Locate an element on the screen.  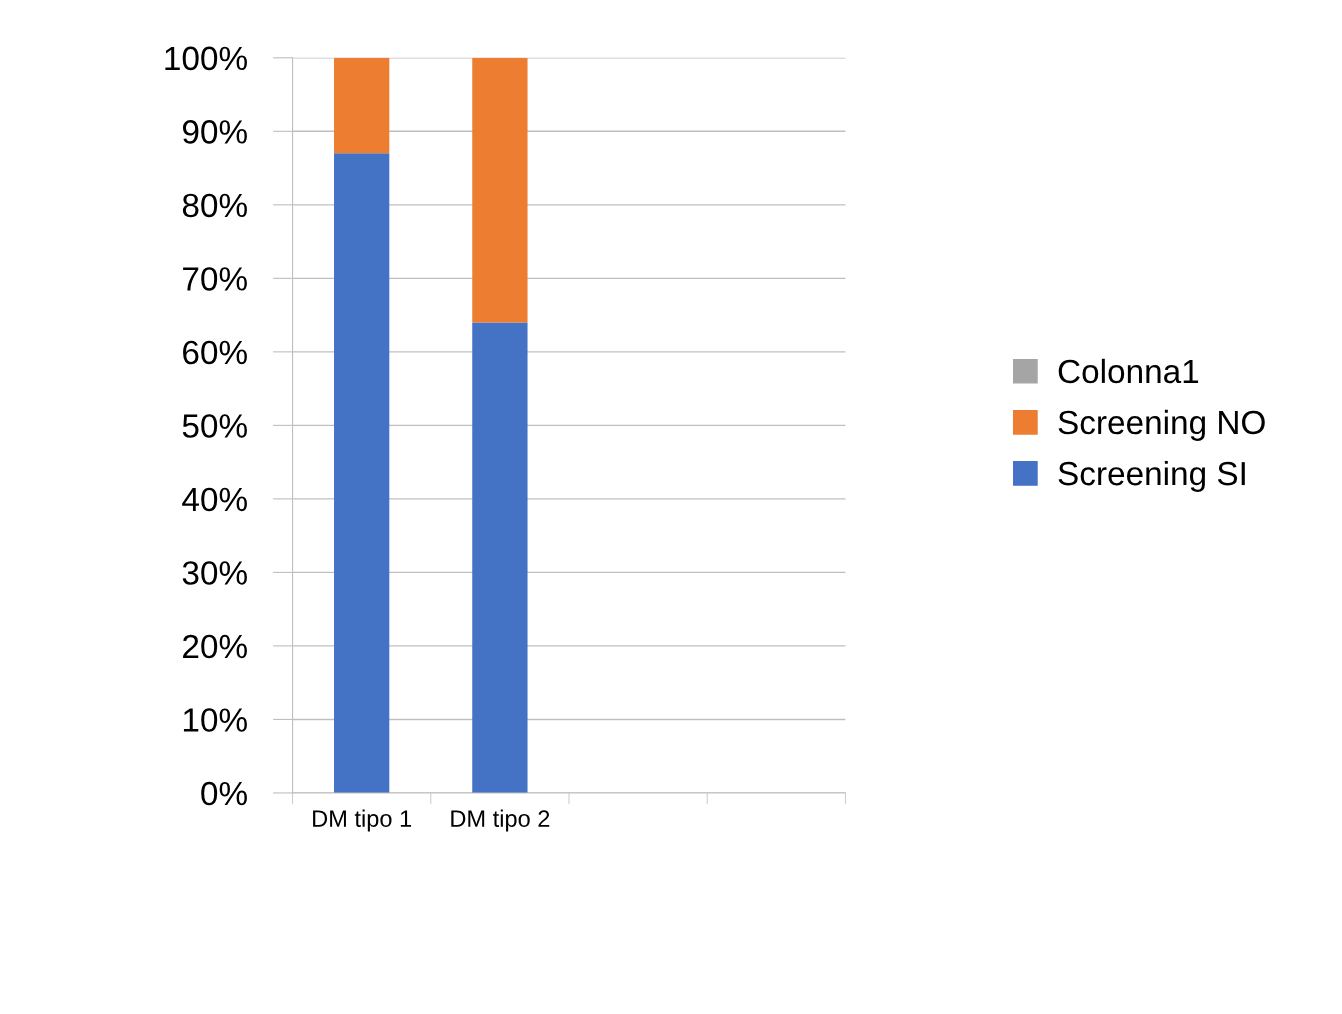
x-tick-label: DM tipo 2 is located at coordinates (500, 820).